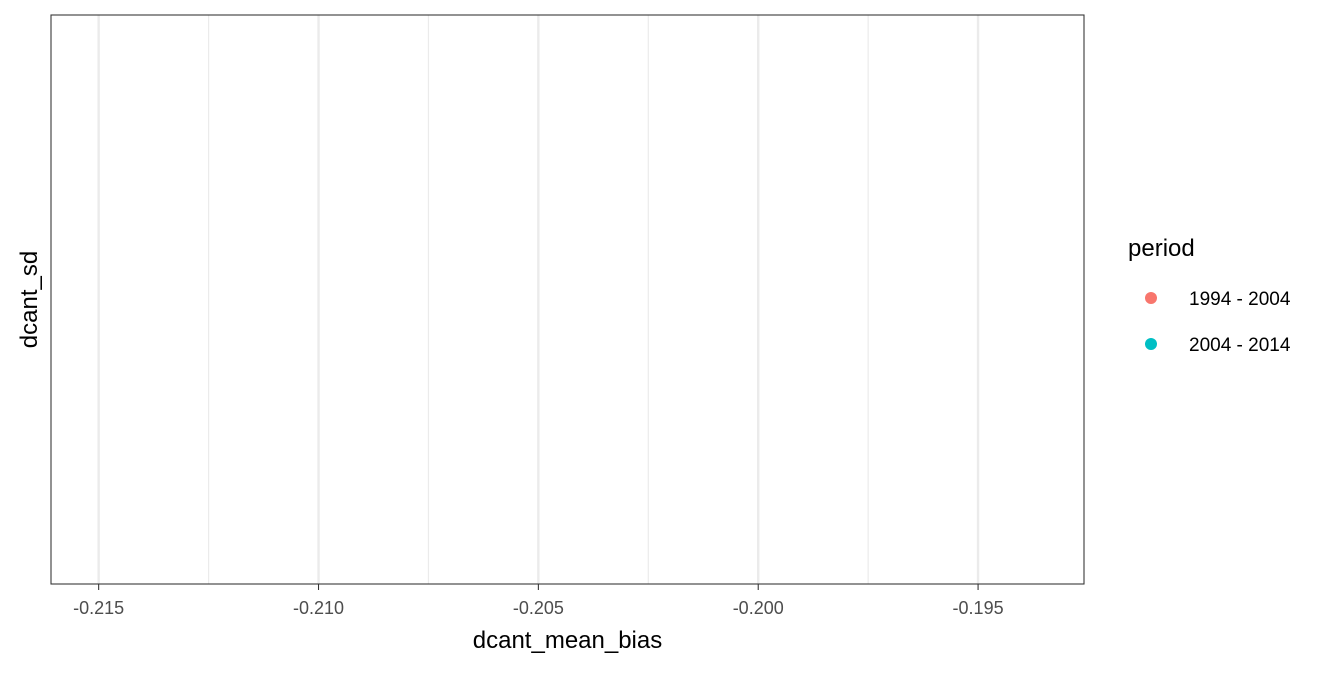  Describe the element at coordinates (978, 608) in the screenshot. I see `x-tick-label: -0.195` at that location.